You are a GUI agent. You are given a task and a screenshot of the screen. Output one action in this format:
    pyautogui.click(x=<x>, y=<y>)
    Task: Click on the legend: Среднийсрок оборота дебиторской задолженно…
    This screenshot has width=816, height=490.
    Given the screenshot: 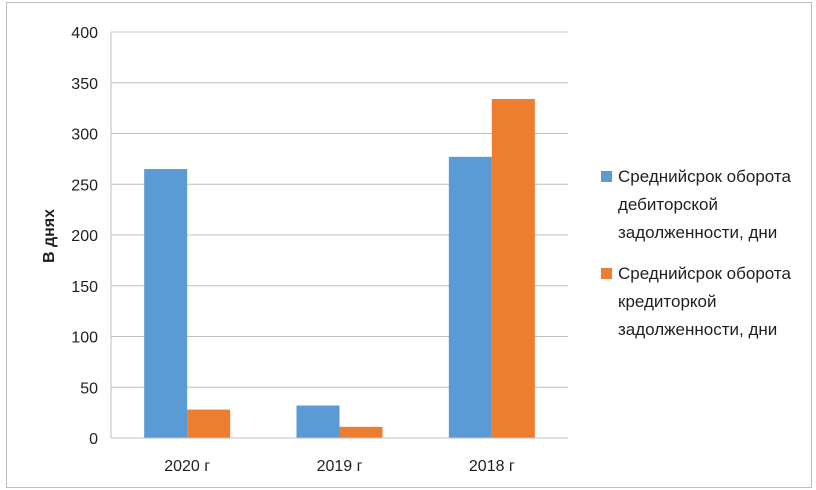 What is the action you would take?
    pyautogui.click(x=696, y=253)
    